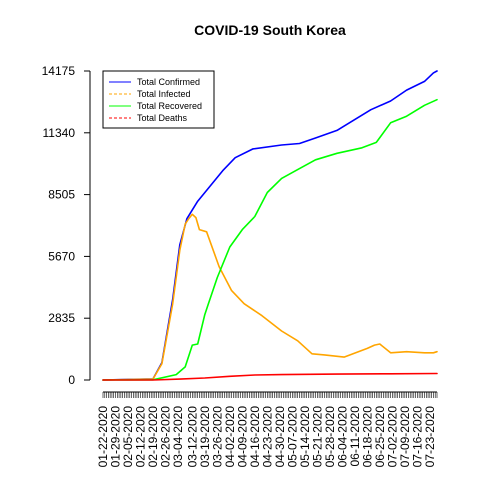 The height and width of the screenshot is (480, 480). What do you see at coordinates (230, 437) in the screenshot?
I see `x-tick-label: 04-02-2020` at bounding box center [230, 437].